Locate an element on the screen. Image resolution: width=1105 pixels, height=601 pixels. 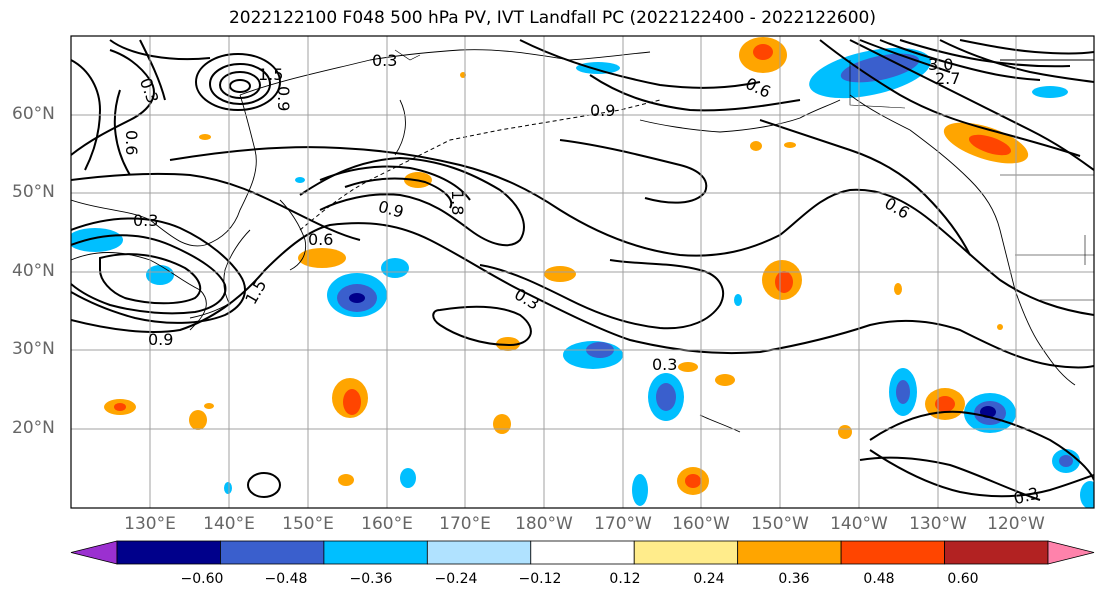
lon-label: 160°E is located at coordinates (387, 524).